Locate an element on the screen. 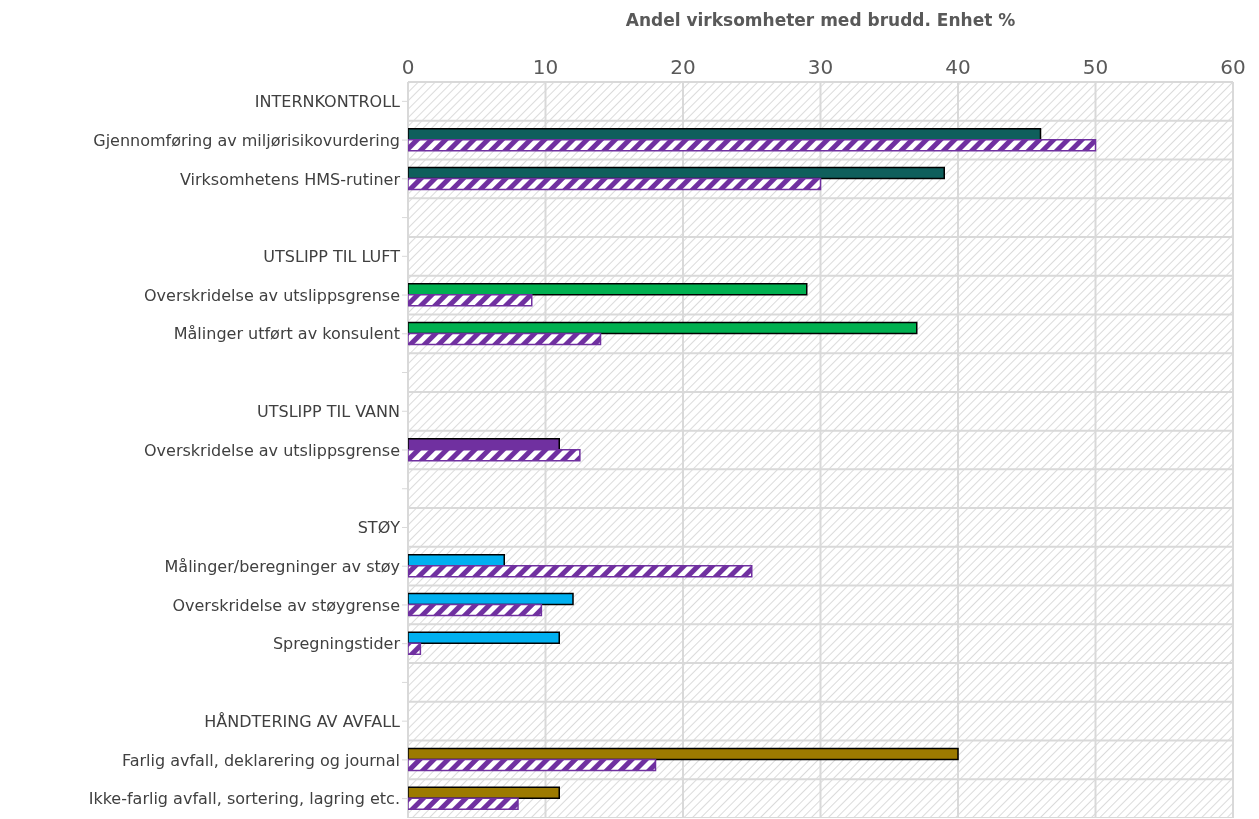  x-tick-label: 10 is located at coordinates (545, 67).